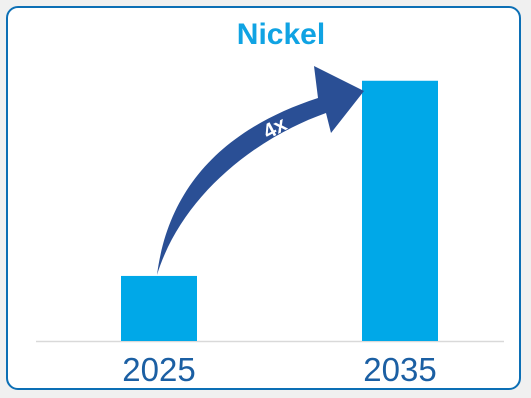 The image size is (531, 398). Describe the element at coordinates (400, 210) in the screenshot. I see `bar-2035` at that location.